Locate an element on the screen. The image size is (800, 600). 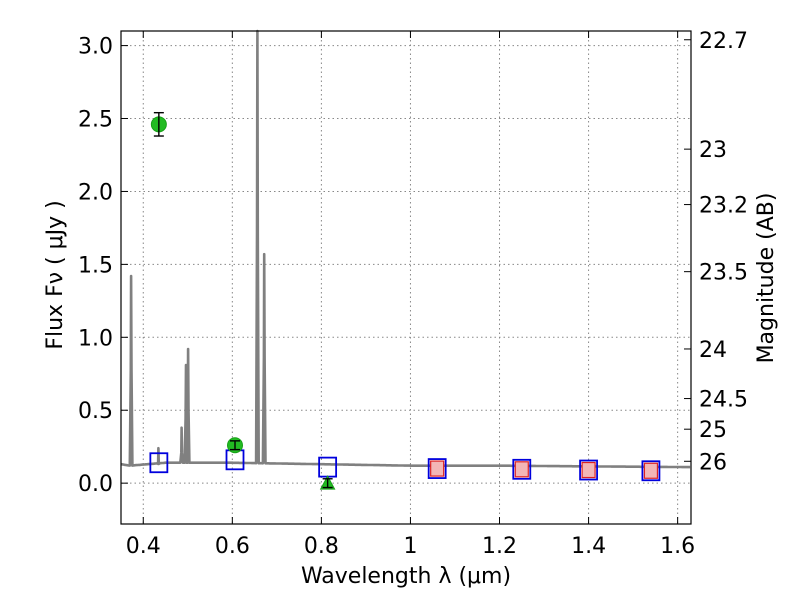
y-tick-label: 0.5 is located at coordinates (95, 411).